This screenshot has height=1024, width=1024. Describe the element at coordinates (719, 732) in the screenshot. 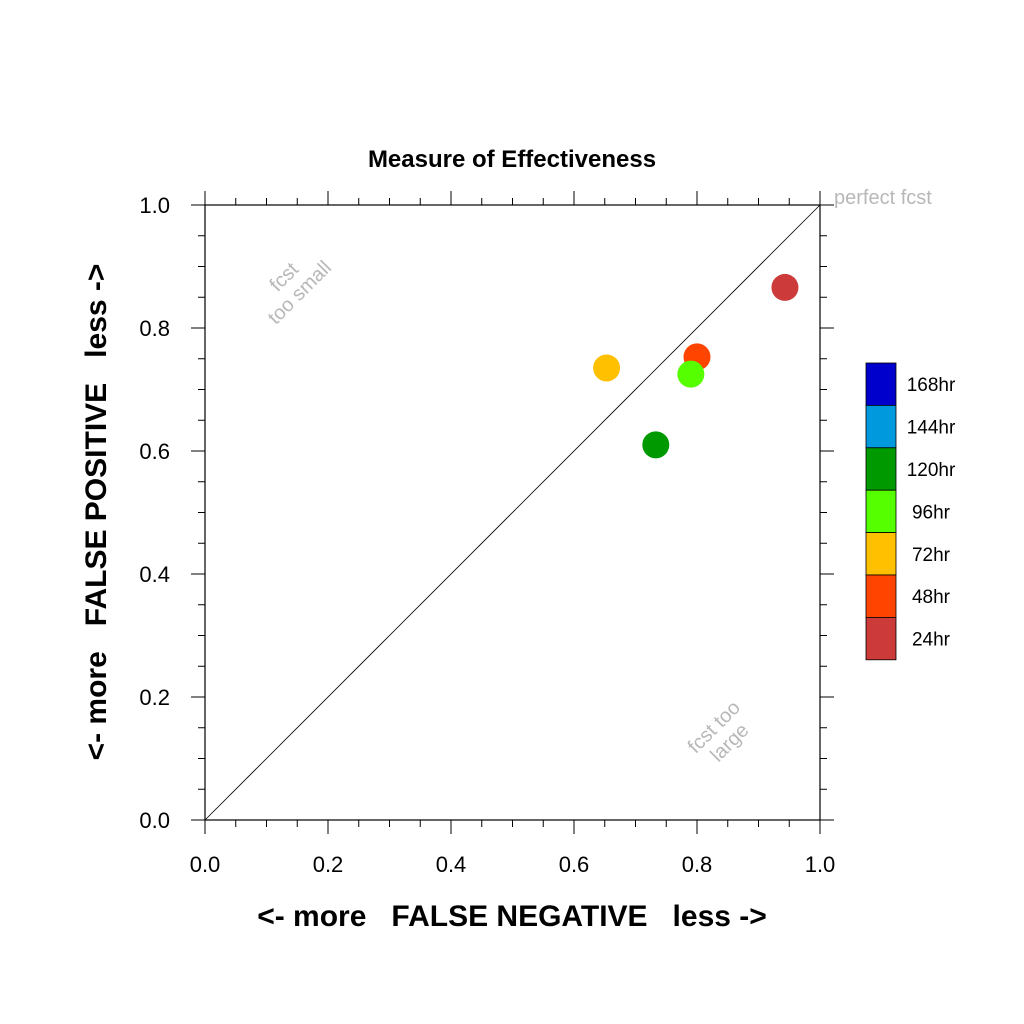

I see `too-large-annotation: fcst too large` at that location.